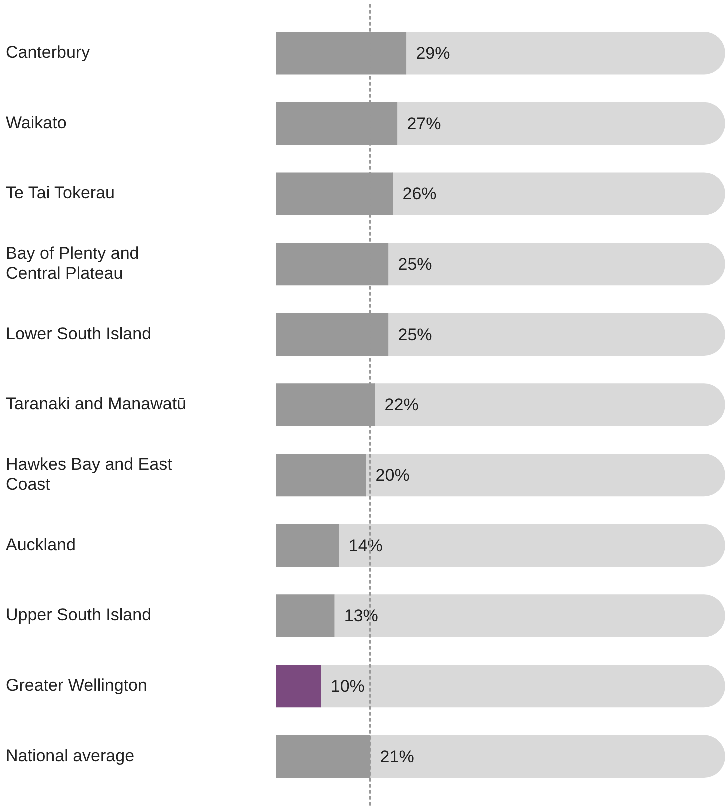 This screenshot has width=725, height=810. I want to click on data-label: 14%, so click(365, 546).